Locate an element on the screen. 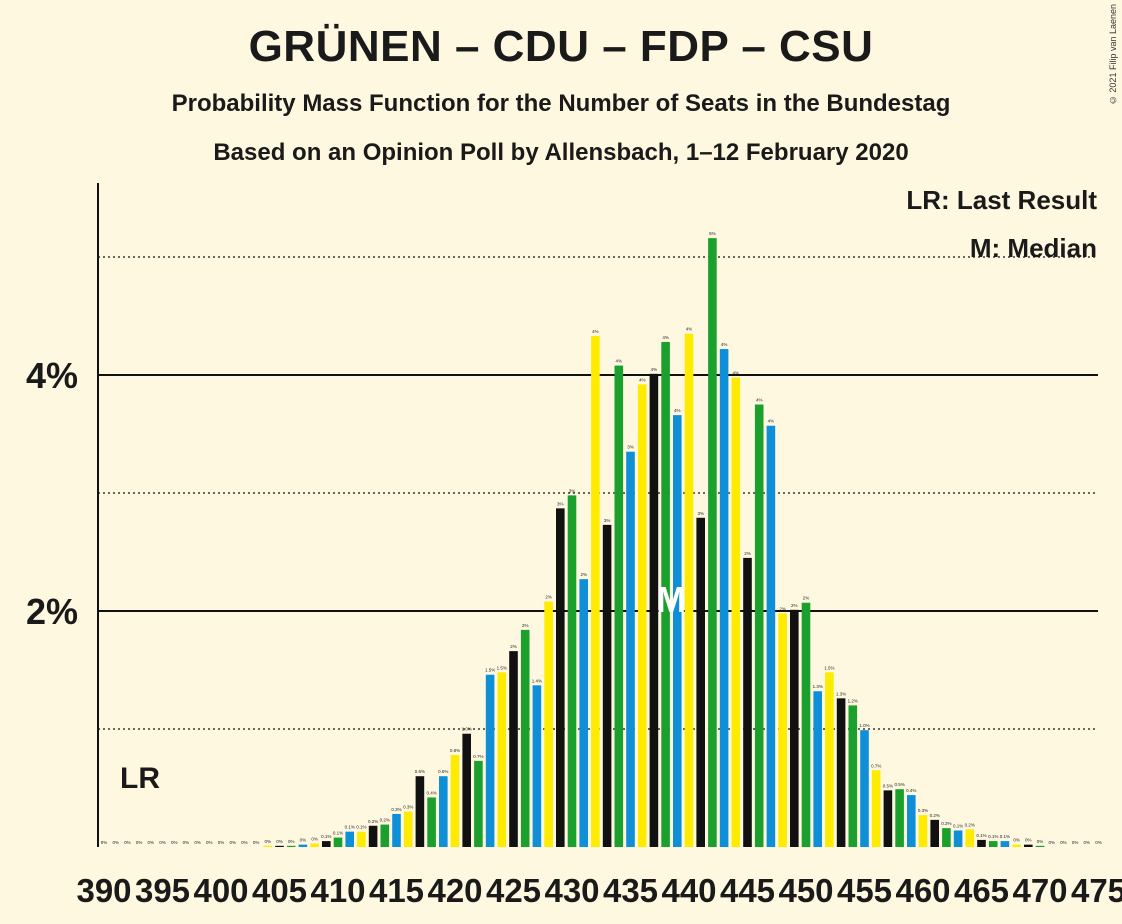 Image resolution: width=1122 pixels, height=924 pixels. bar-label-412: 0.1% is located at coordinates (361, 827).